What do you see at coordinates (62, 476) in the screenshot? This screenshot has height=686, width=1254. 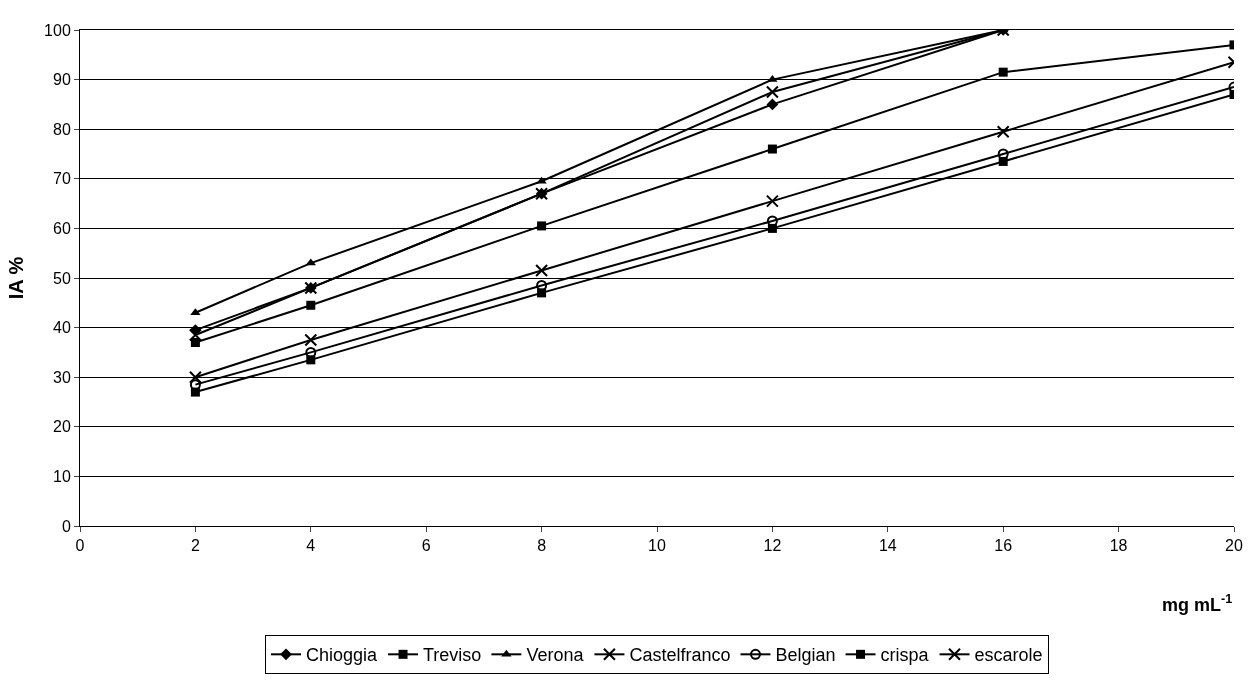 I see `y-tick-label: 10` at bounding box center [62, 476].